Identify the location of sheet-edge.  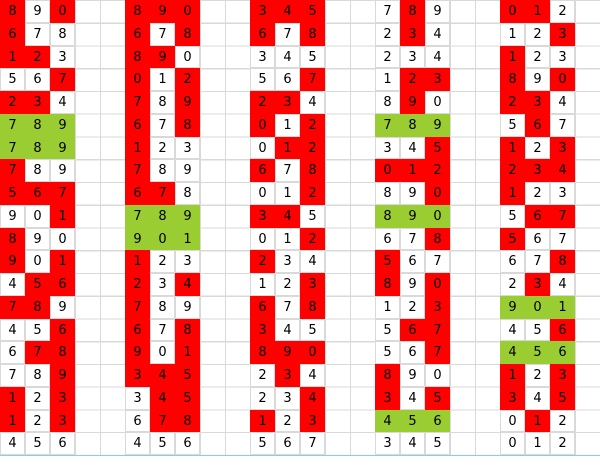
(300, 455).